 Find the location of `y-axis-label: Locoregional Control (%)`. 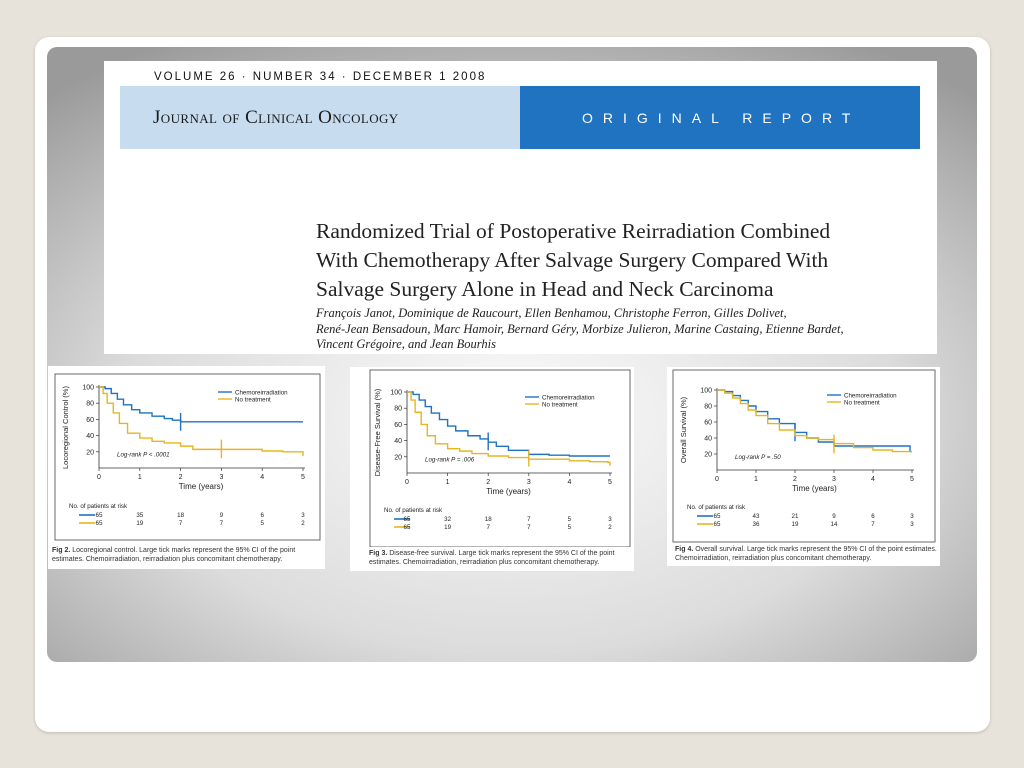

y-axis-label: Locoregional Control (%) is located at coordinates (65, 427).